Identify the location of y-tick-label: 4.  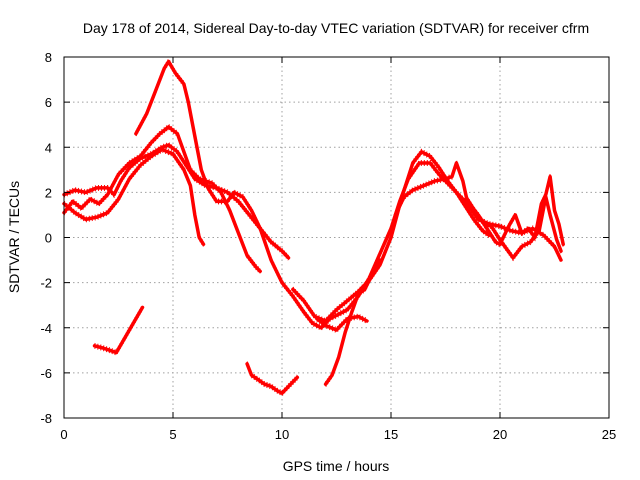
(48, 147).